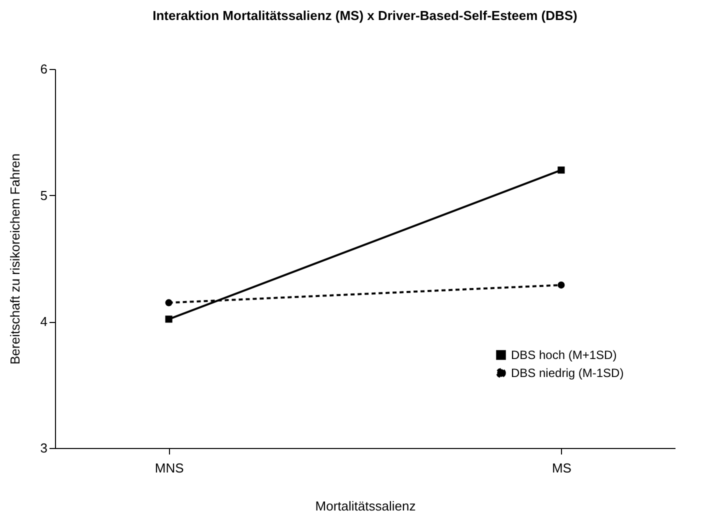 Image resolution: width=701 pixels, height=526 pixels. Describe the element at coordinates (44, 195) in the screenshot. I see `y-tick-label: 5` at that location.